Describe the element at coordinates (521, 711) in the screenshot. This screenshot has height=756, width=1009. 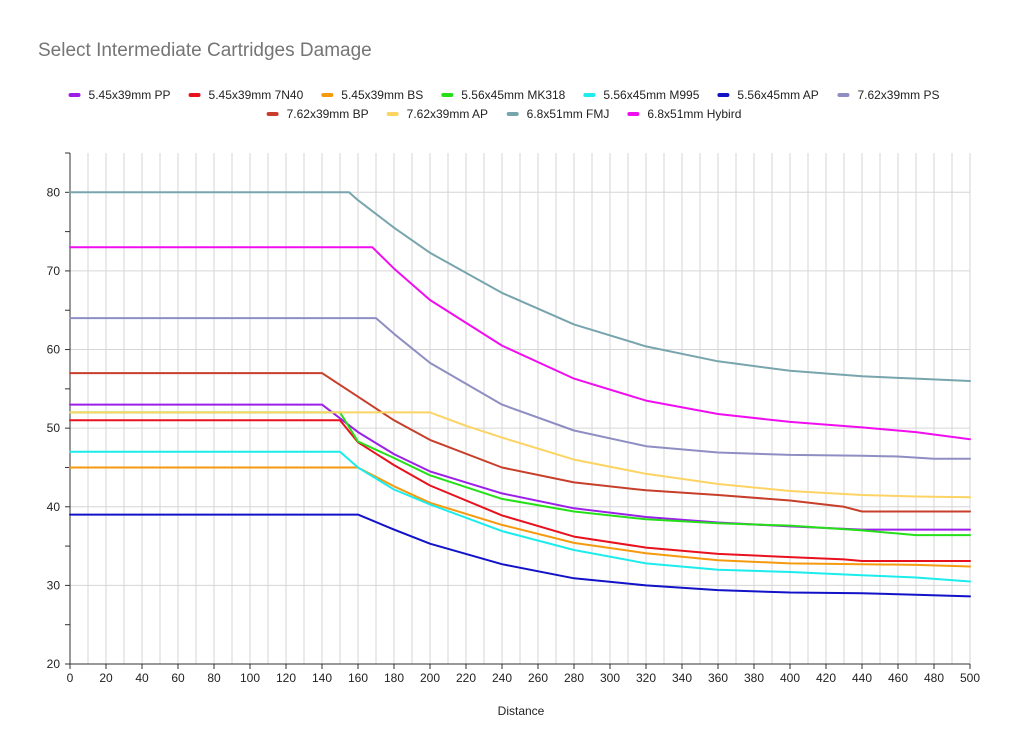
I see `x-axis-label: Distance` at that location.